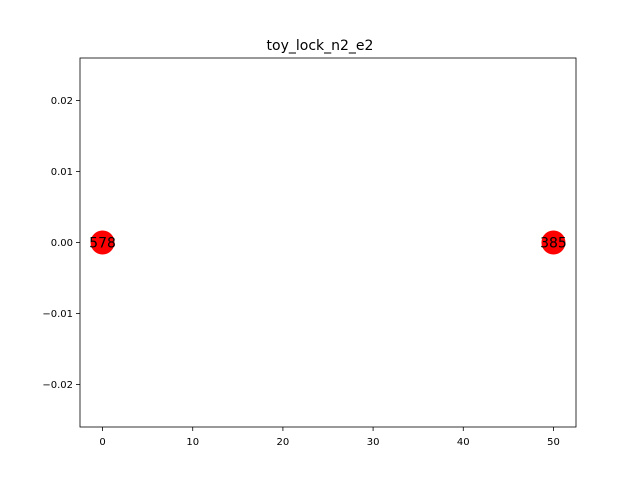 The width and height of the screenshot is (640, 480). What do you see at coordinates (62, 243) in the screenshot?
I see `y-tick-label: 0.00` at bounding box center [62, 243].